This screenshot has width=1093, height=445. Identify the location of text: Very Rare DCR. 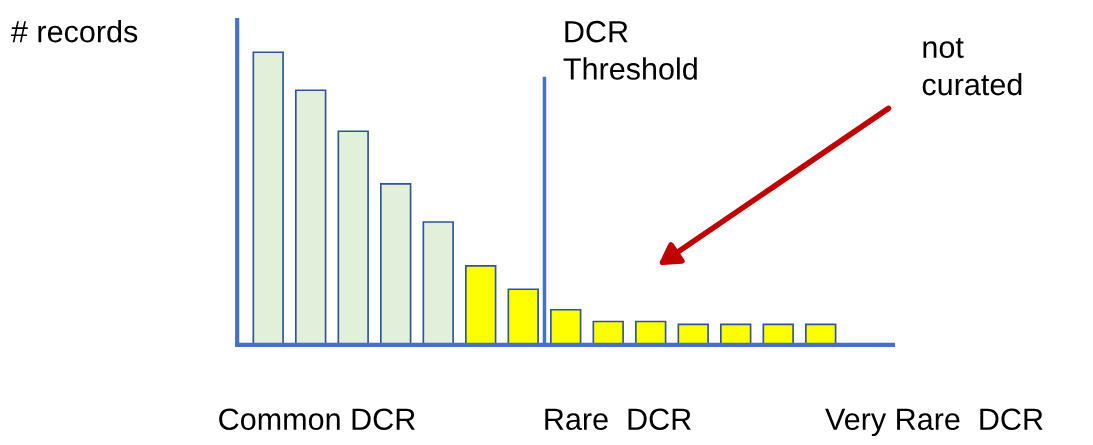
(934, 422).